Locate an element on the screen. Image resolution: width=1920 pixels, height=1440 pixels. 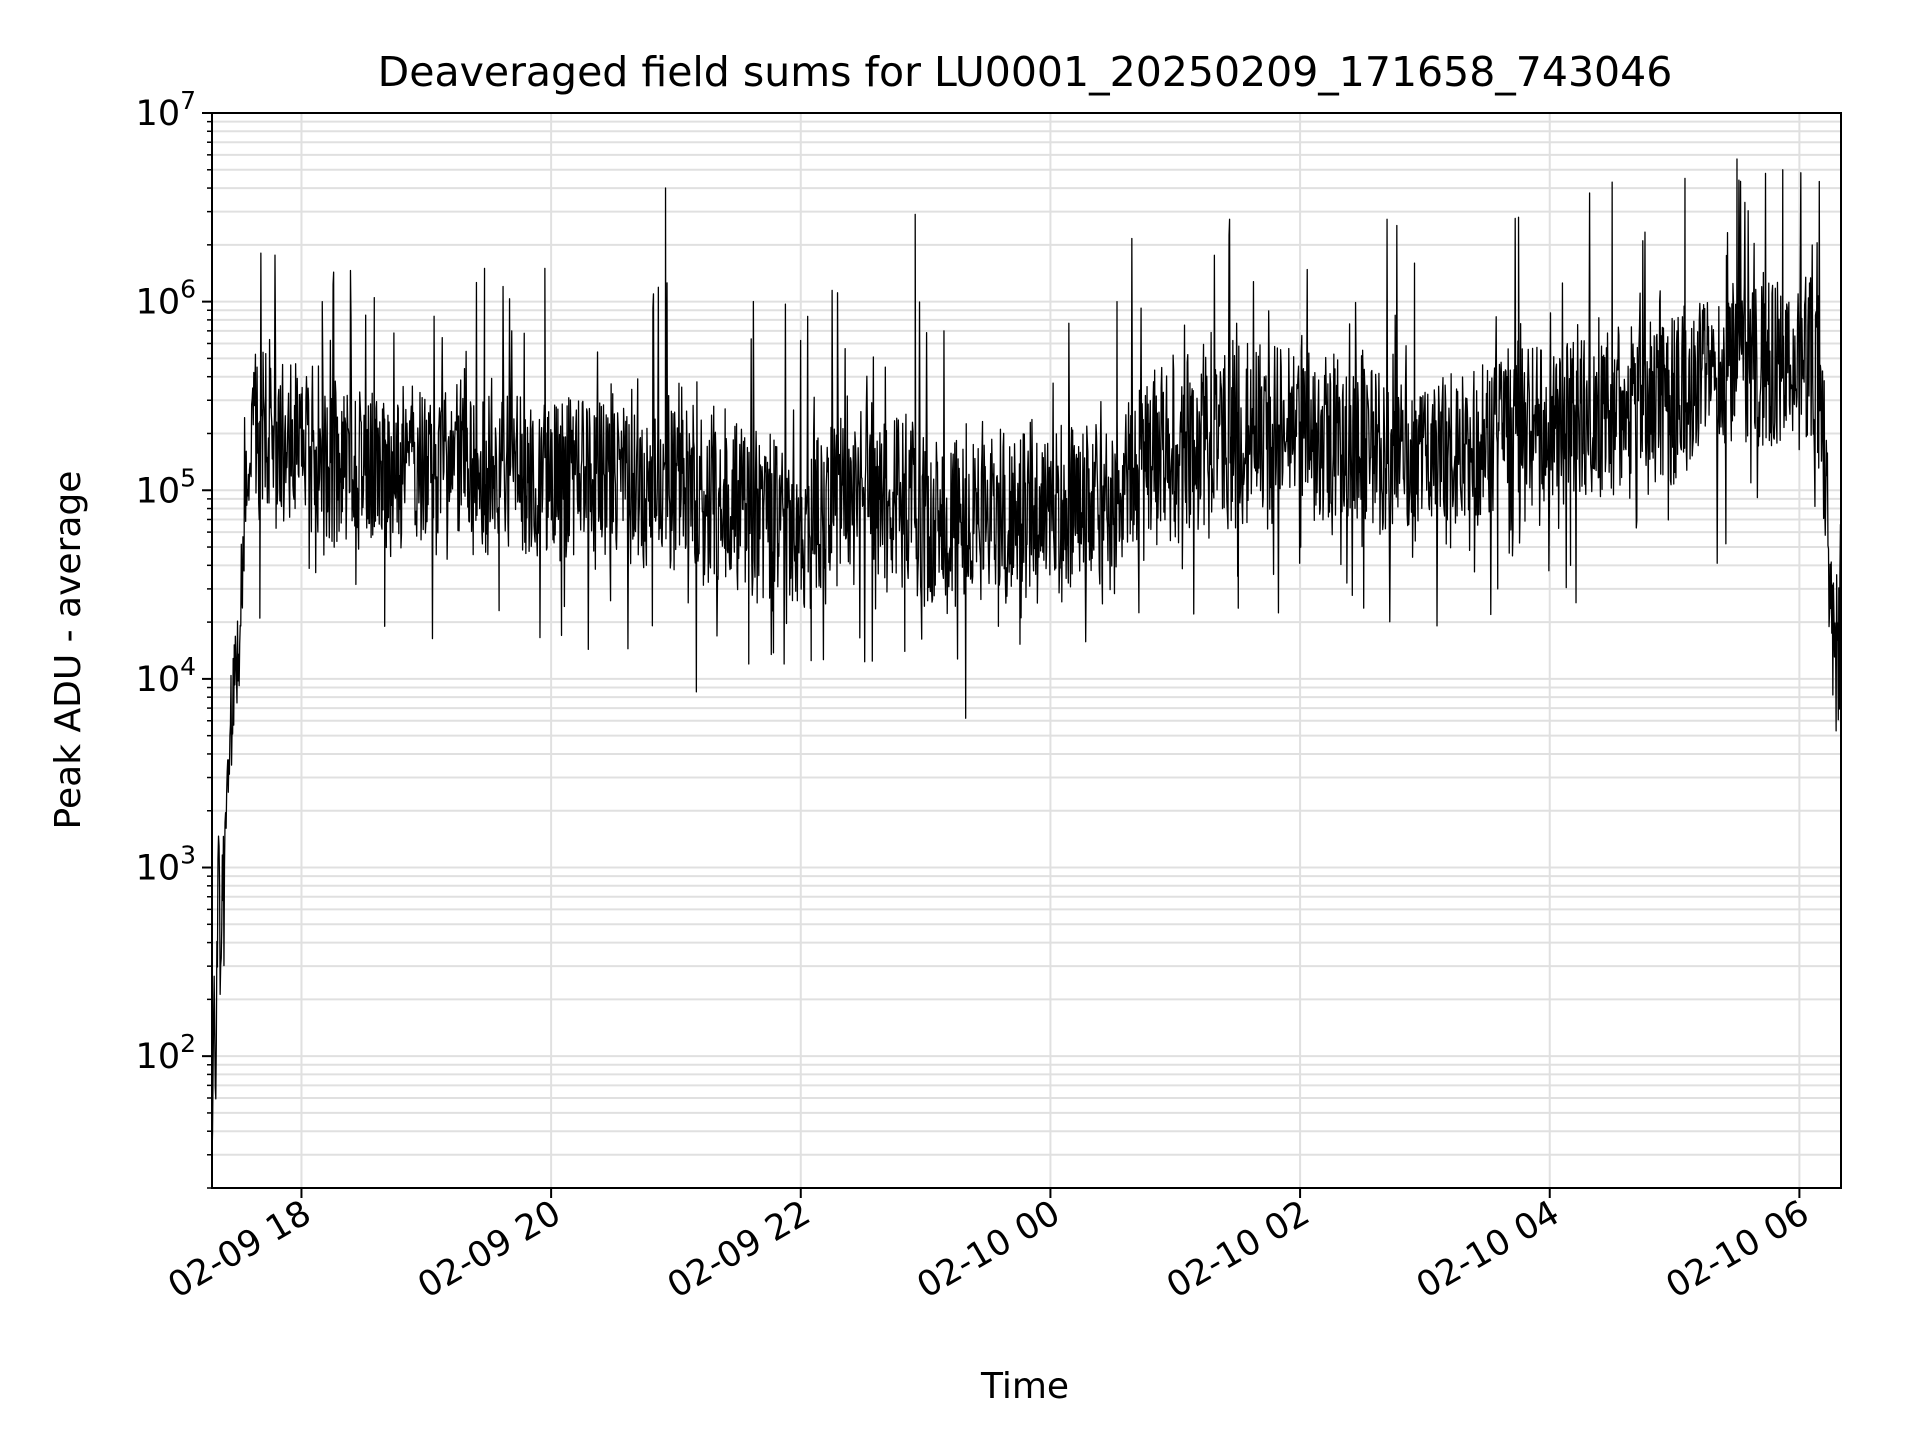
y-tick-exponent: 5 is located at coordinates (188, 477).